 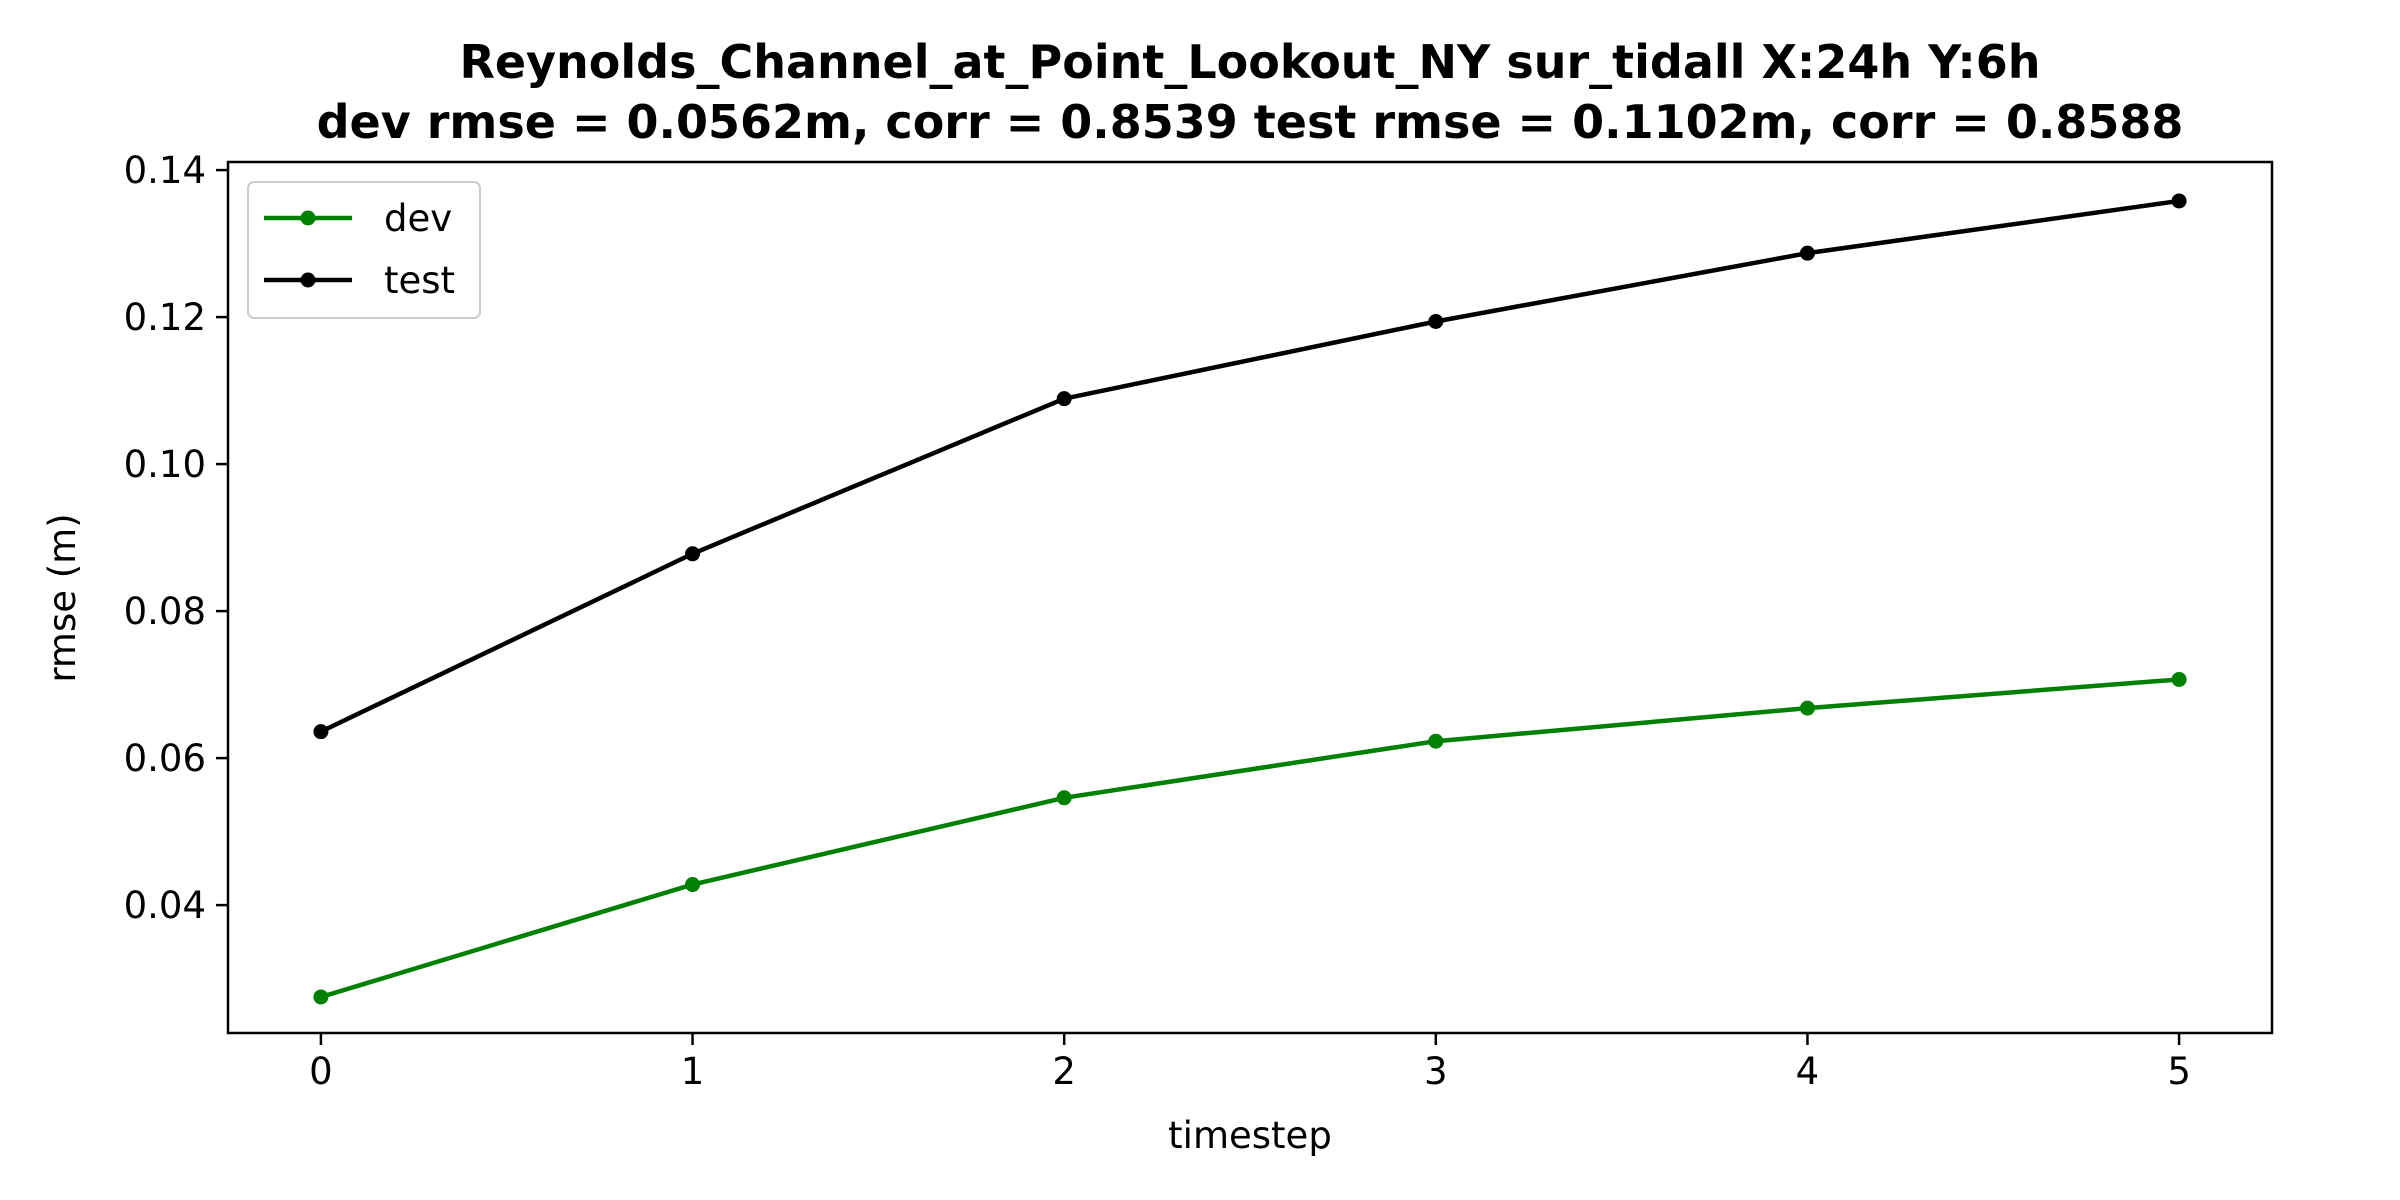 I want to click on y-axis-label: rmse (m), so click(x=62, y=597).